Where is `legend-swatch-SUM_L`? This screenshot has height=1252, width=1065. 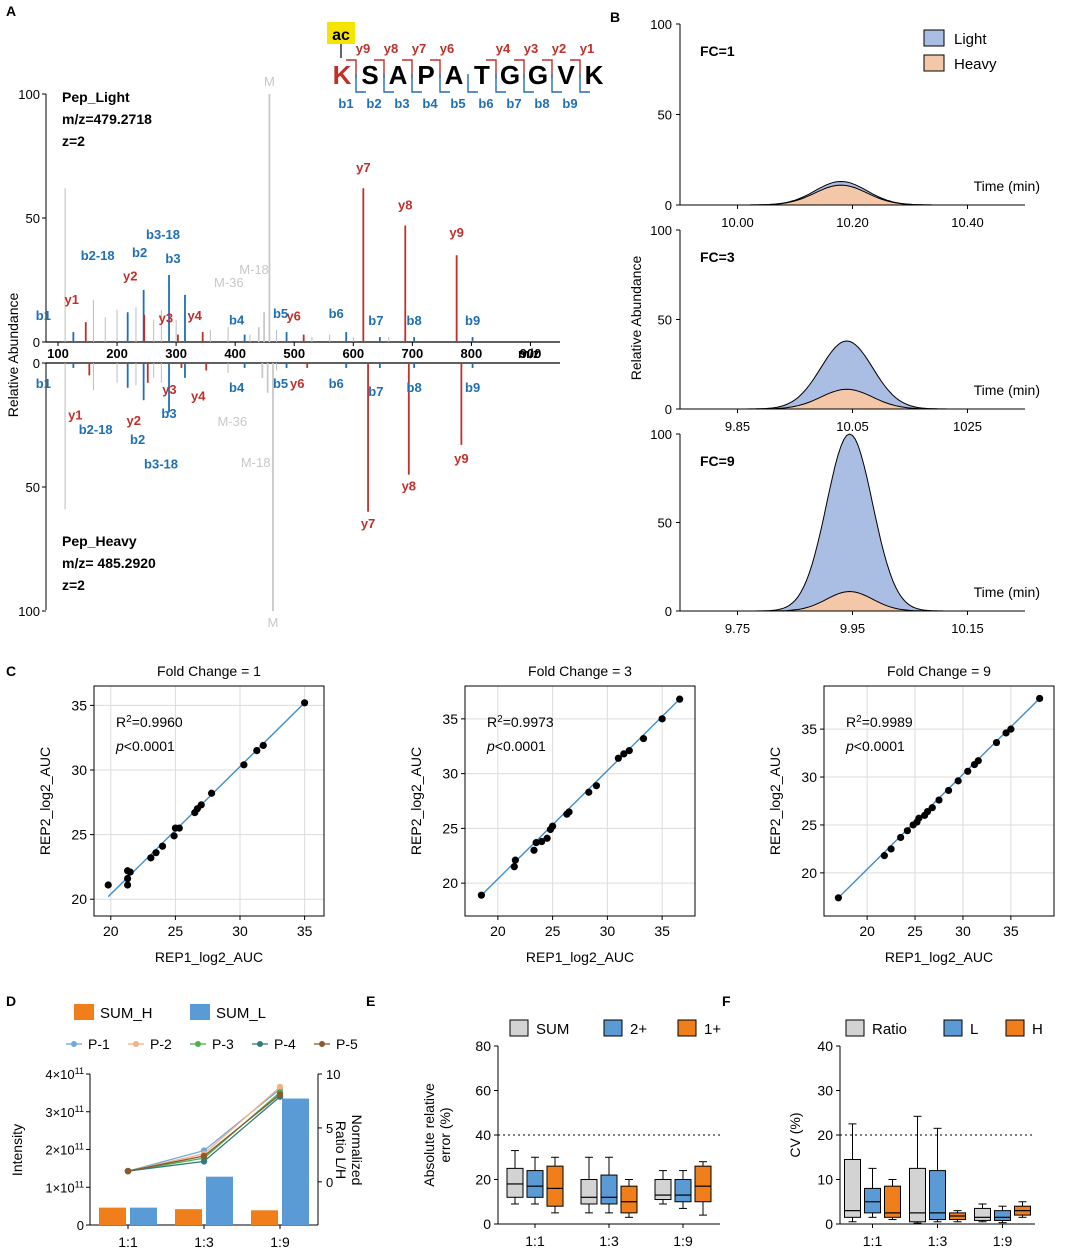 legend-swatch-SUM_L is located at coordinates (200, 1012).